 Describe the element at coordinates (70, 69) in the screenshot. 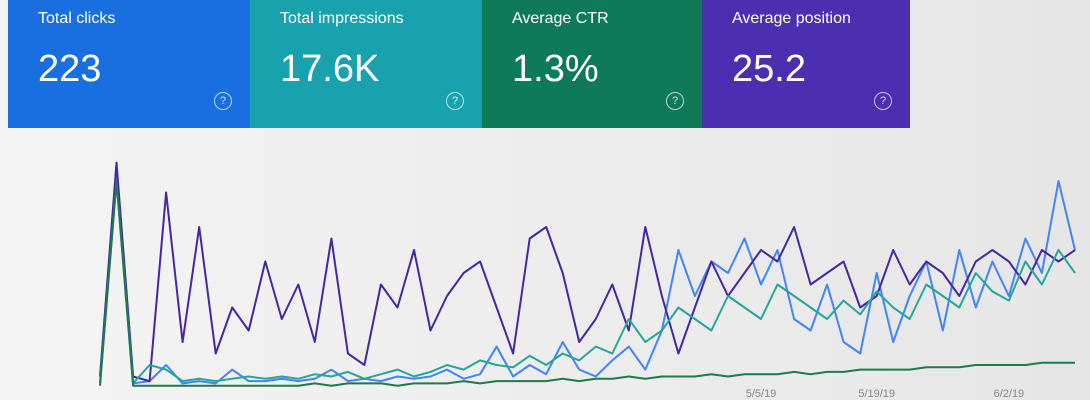

I see `card-value: 223` at that location.